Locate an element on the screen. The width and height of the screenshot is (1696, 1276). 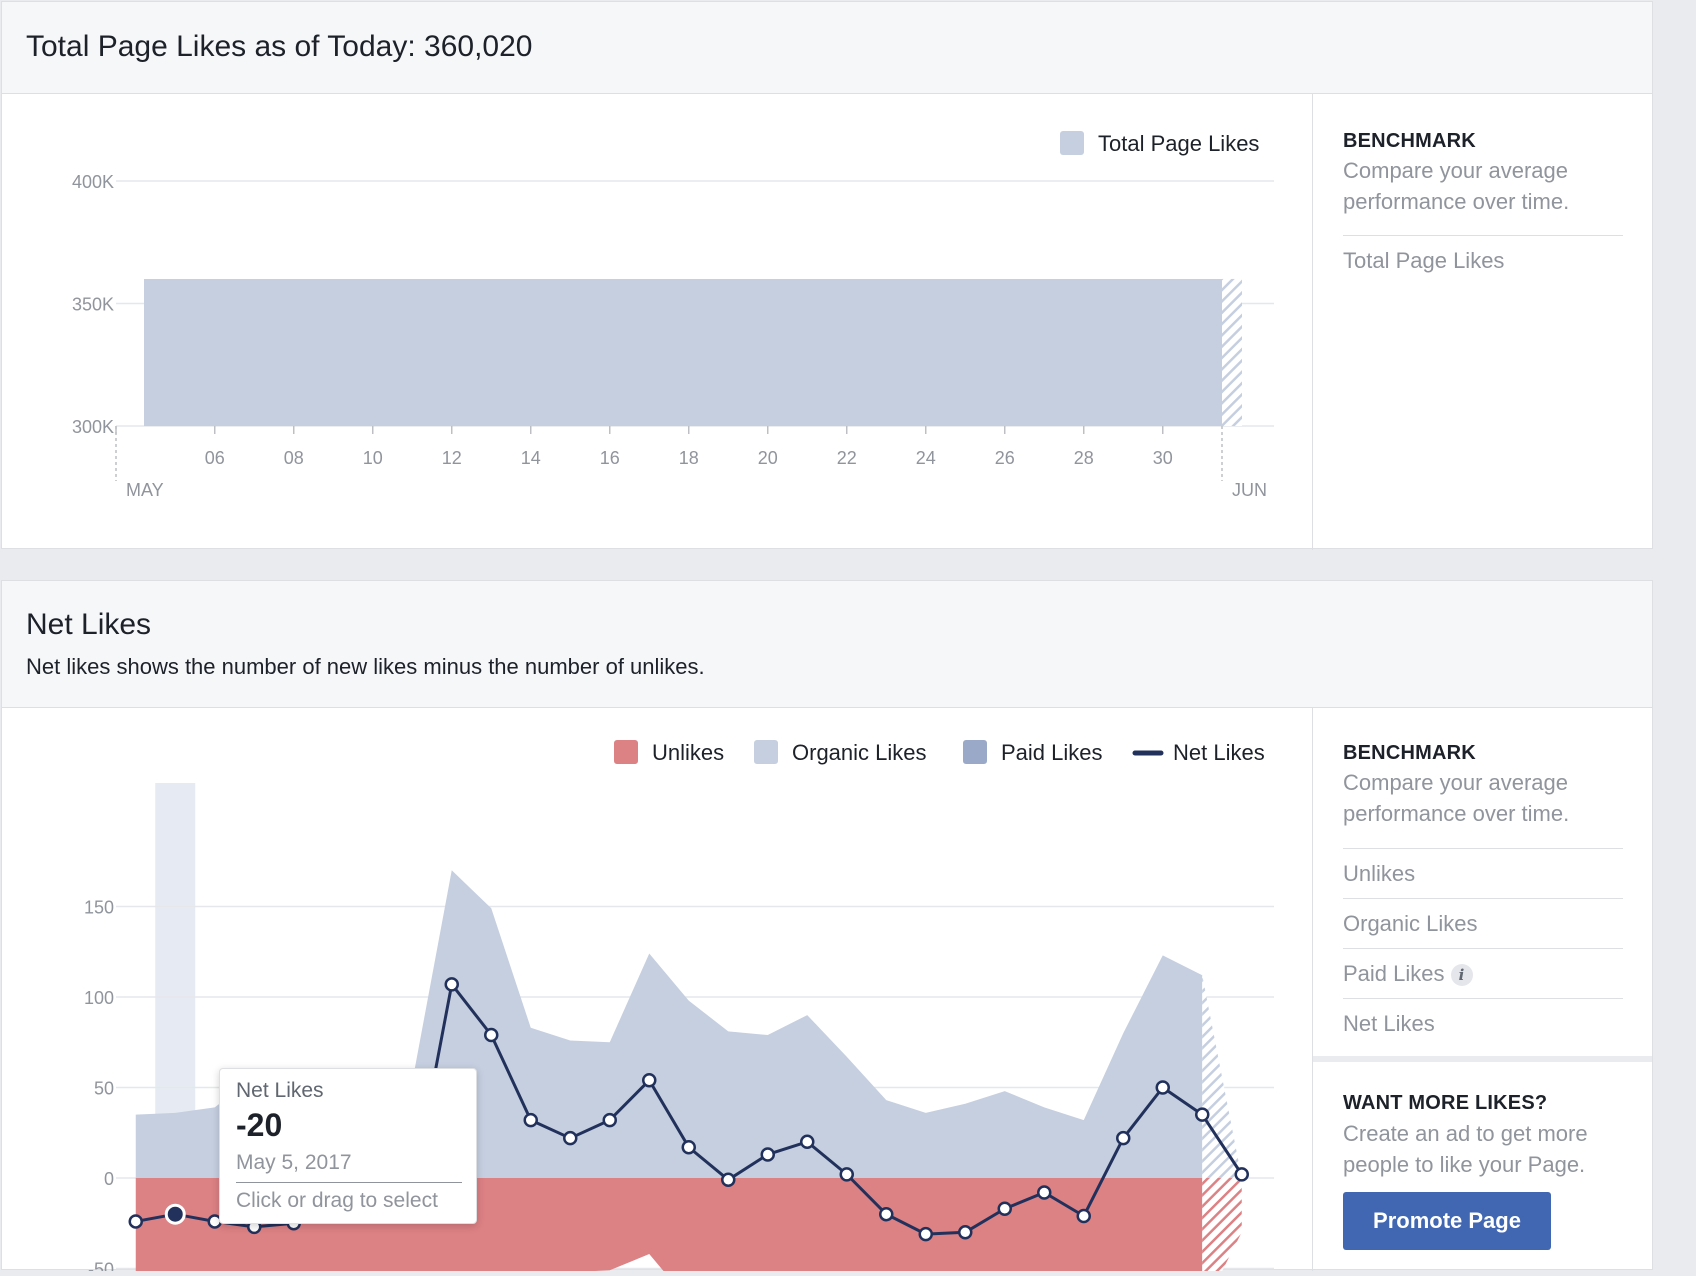
tooltip-hint: Click or drag to select is located at coordinates (337, 1200).